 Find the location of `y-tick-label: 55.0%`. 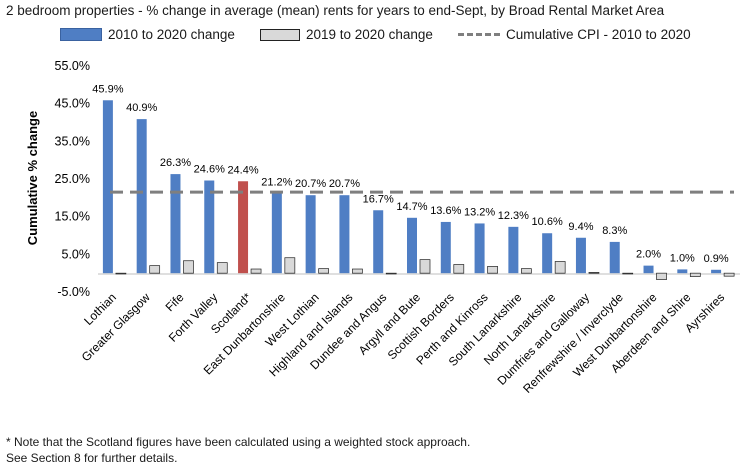

y-tick-label: 55.0% is located at coordinates (72, 66).